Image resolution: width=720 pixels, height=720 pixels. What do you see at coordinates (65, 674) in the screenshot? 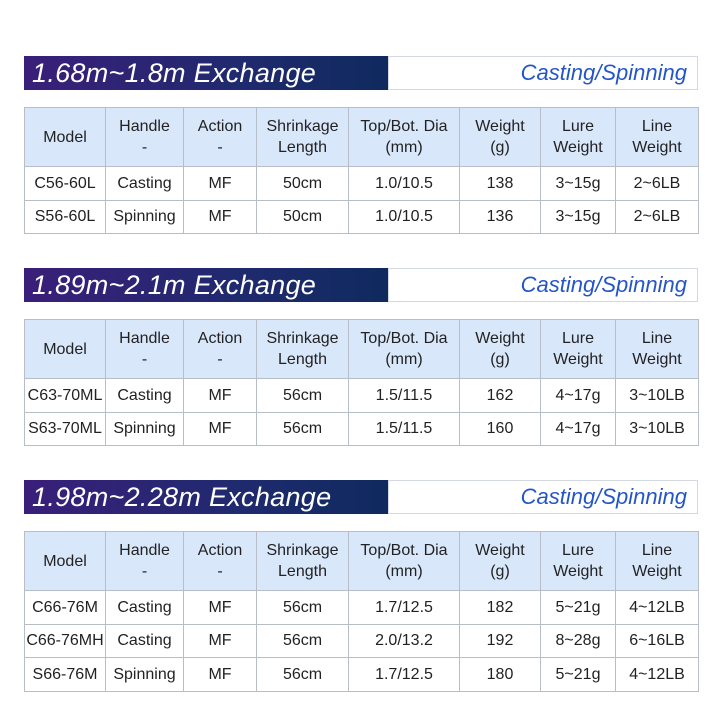
I see `table-cell: S66-76M` at bounding box center [65, 674].